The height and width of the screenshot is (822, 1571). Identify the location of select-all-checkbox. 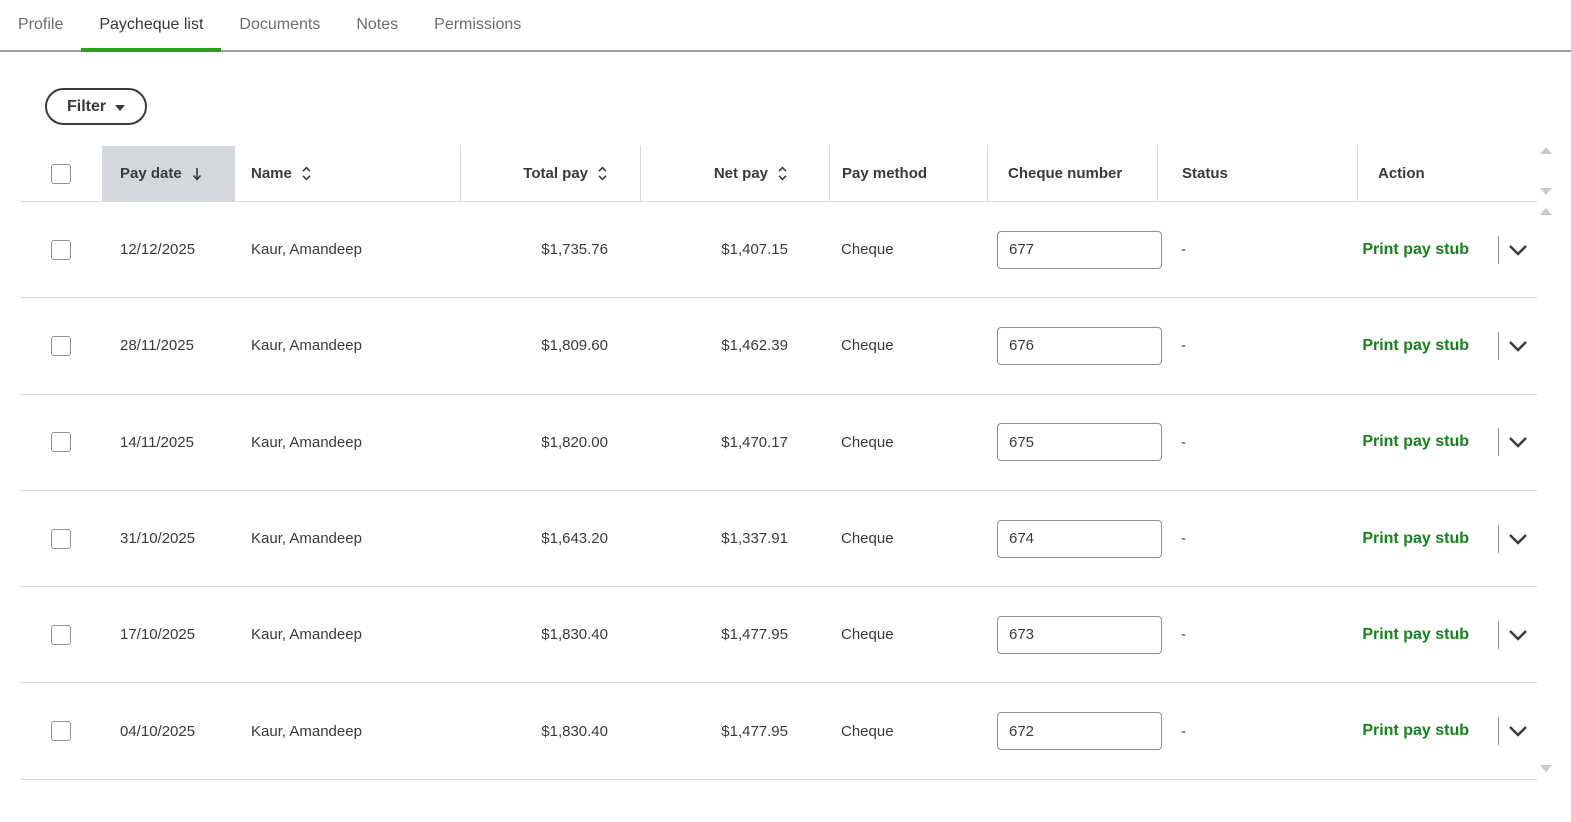
(61, 173).